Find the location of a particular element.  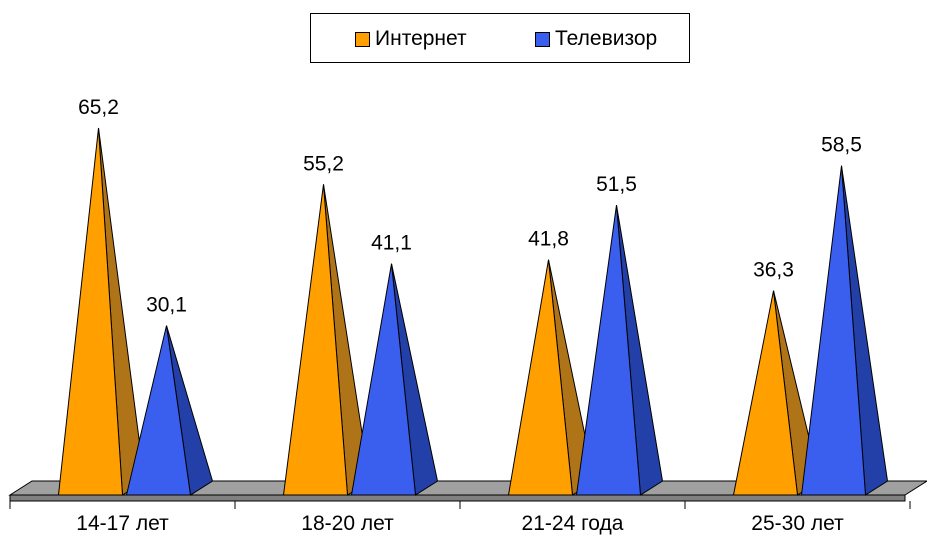

data-label-0-3: 36,3 is located at coordinates (773, 270).